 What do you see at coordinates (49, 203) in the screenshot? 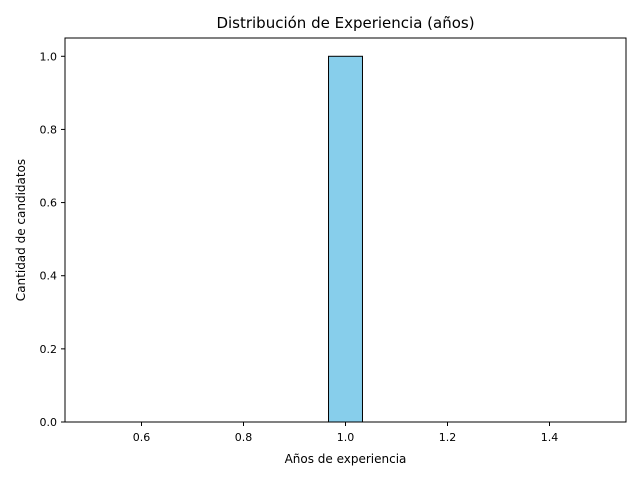
I see `y-tick-label-3: 0.6` at bounding box center [49, 203].